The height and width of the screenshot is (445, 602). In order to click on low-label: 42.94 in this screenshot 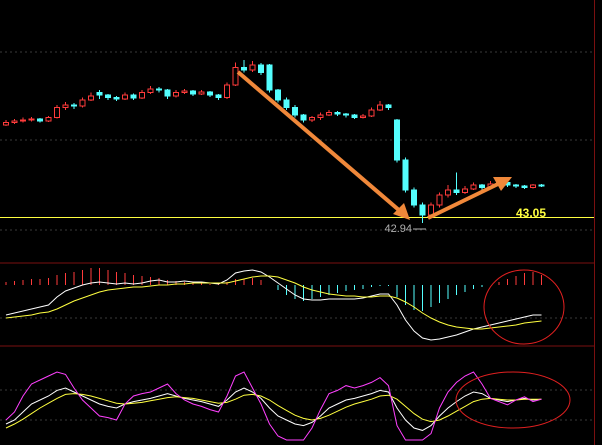, I will do `click(398, 229)`.